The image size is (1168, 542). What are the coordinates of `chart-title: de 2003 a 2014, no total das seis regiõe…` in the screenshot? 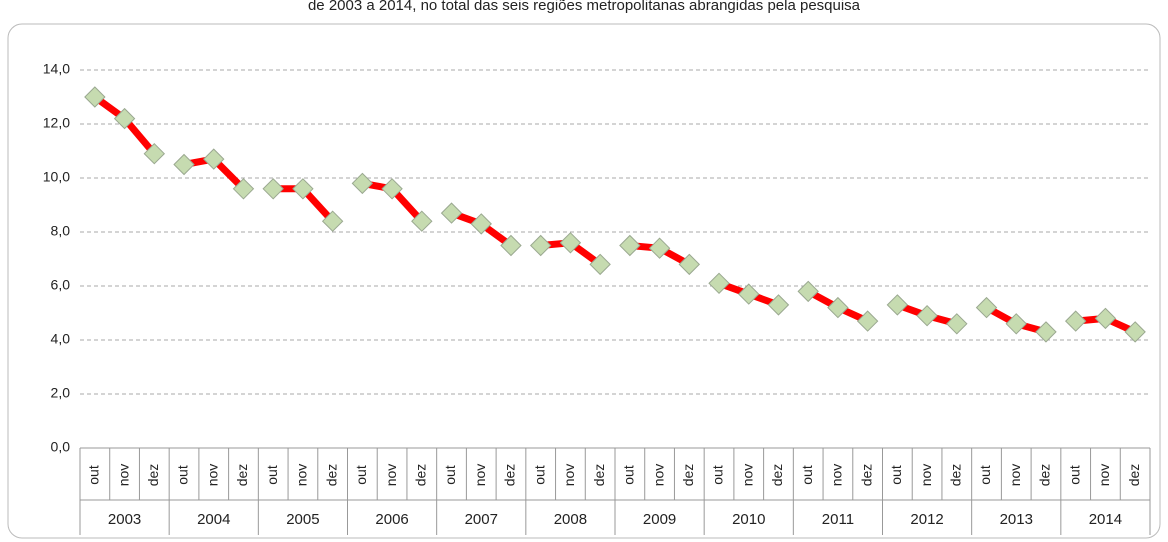 It's located at (584, 7).